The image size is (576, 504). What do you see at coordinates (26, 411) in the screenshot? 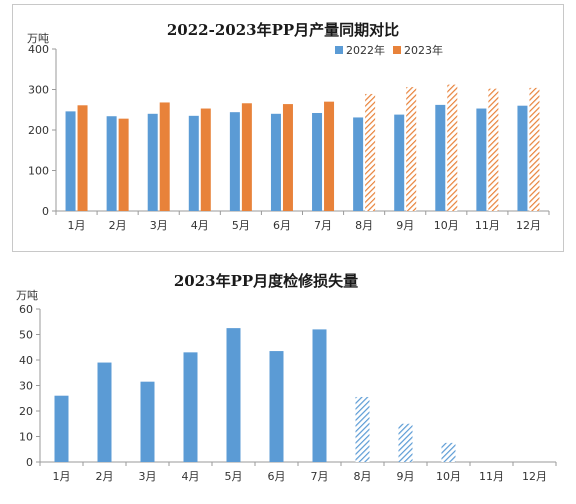
I see `y-tick-label: 20` at bounding box center [26, 411].